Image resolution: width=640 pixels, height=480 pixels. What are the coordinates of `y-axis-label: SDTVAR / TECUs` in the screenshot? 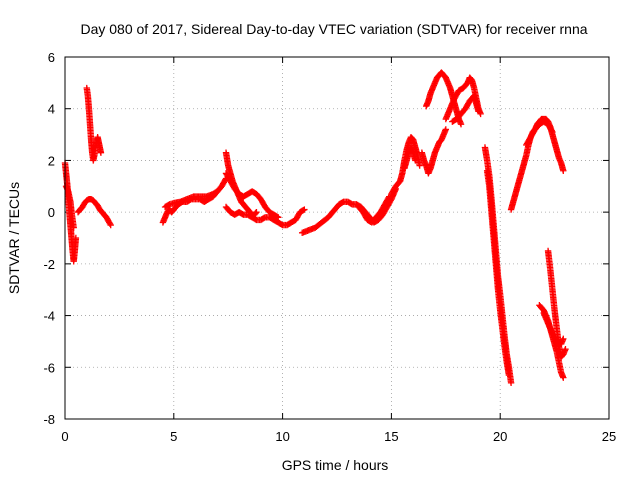 It's located at (14, 238).